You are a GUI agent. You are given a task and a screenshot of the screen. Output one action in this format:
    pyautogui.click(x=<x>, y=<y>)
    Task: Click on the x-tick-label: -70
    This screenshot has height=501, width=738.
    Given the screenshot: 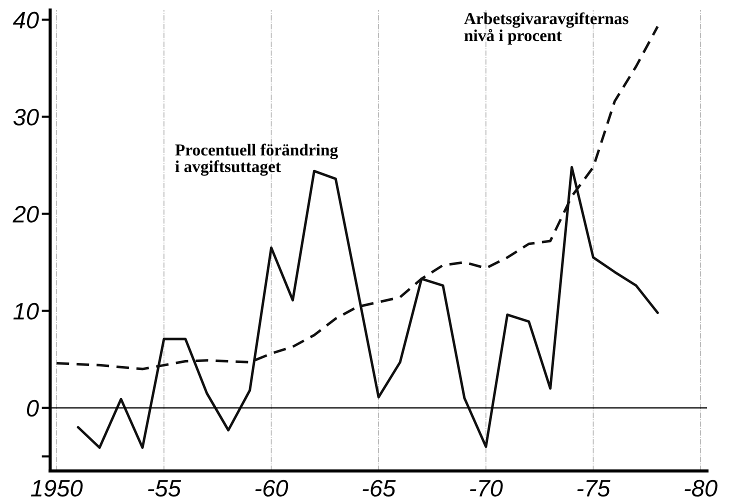 What is the action you would take?
    pyautogui.click(x=486, y=488)
    